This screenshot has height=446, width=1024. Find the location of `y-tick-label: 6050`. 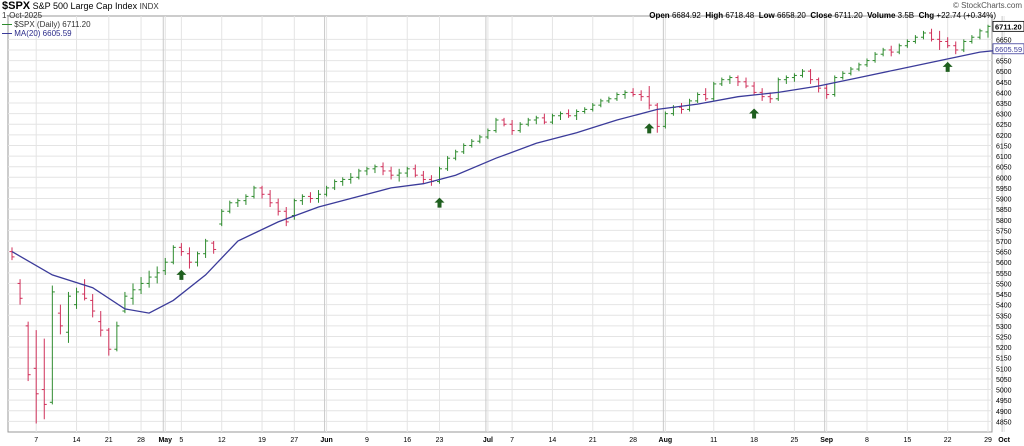

y-tick-label: 6050 is located at coordinates (1004, 168).